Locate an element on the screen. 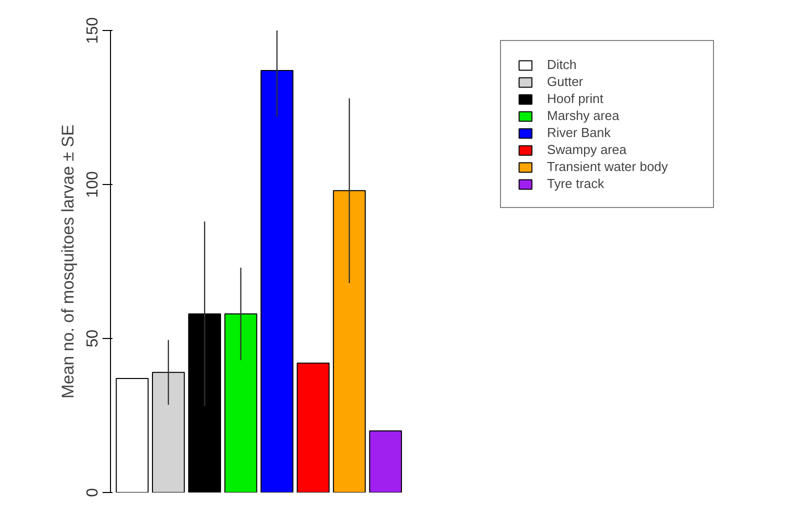 This screenshot has height=510, width=810. legend-label: Hoof print is located at coordinates (575, 98).